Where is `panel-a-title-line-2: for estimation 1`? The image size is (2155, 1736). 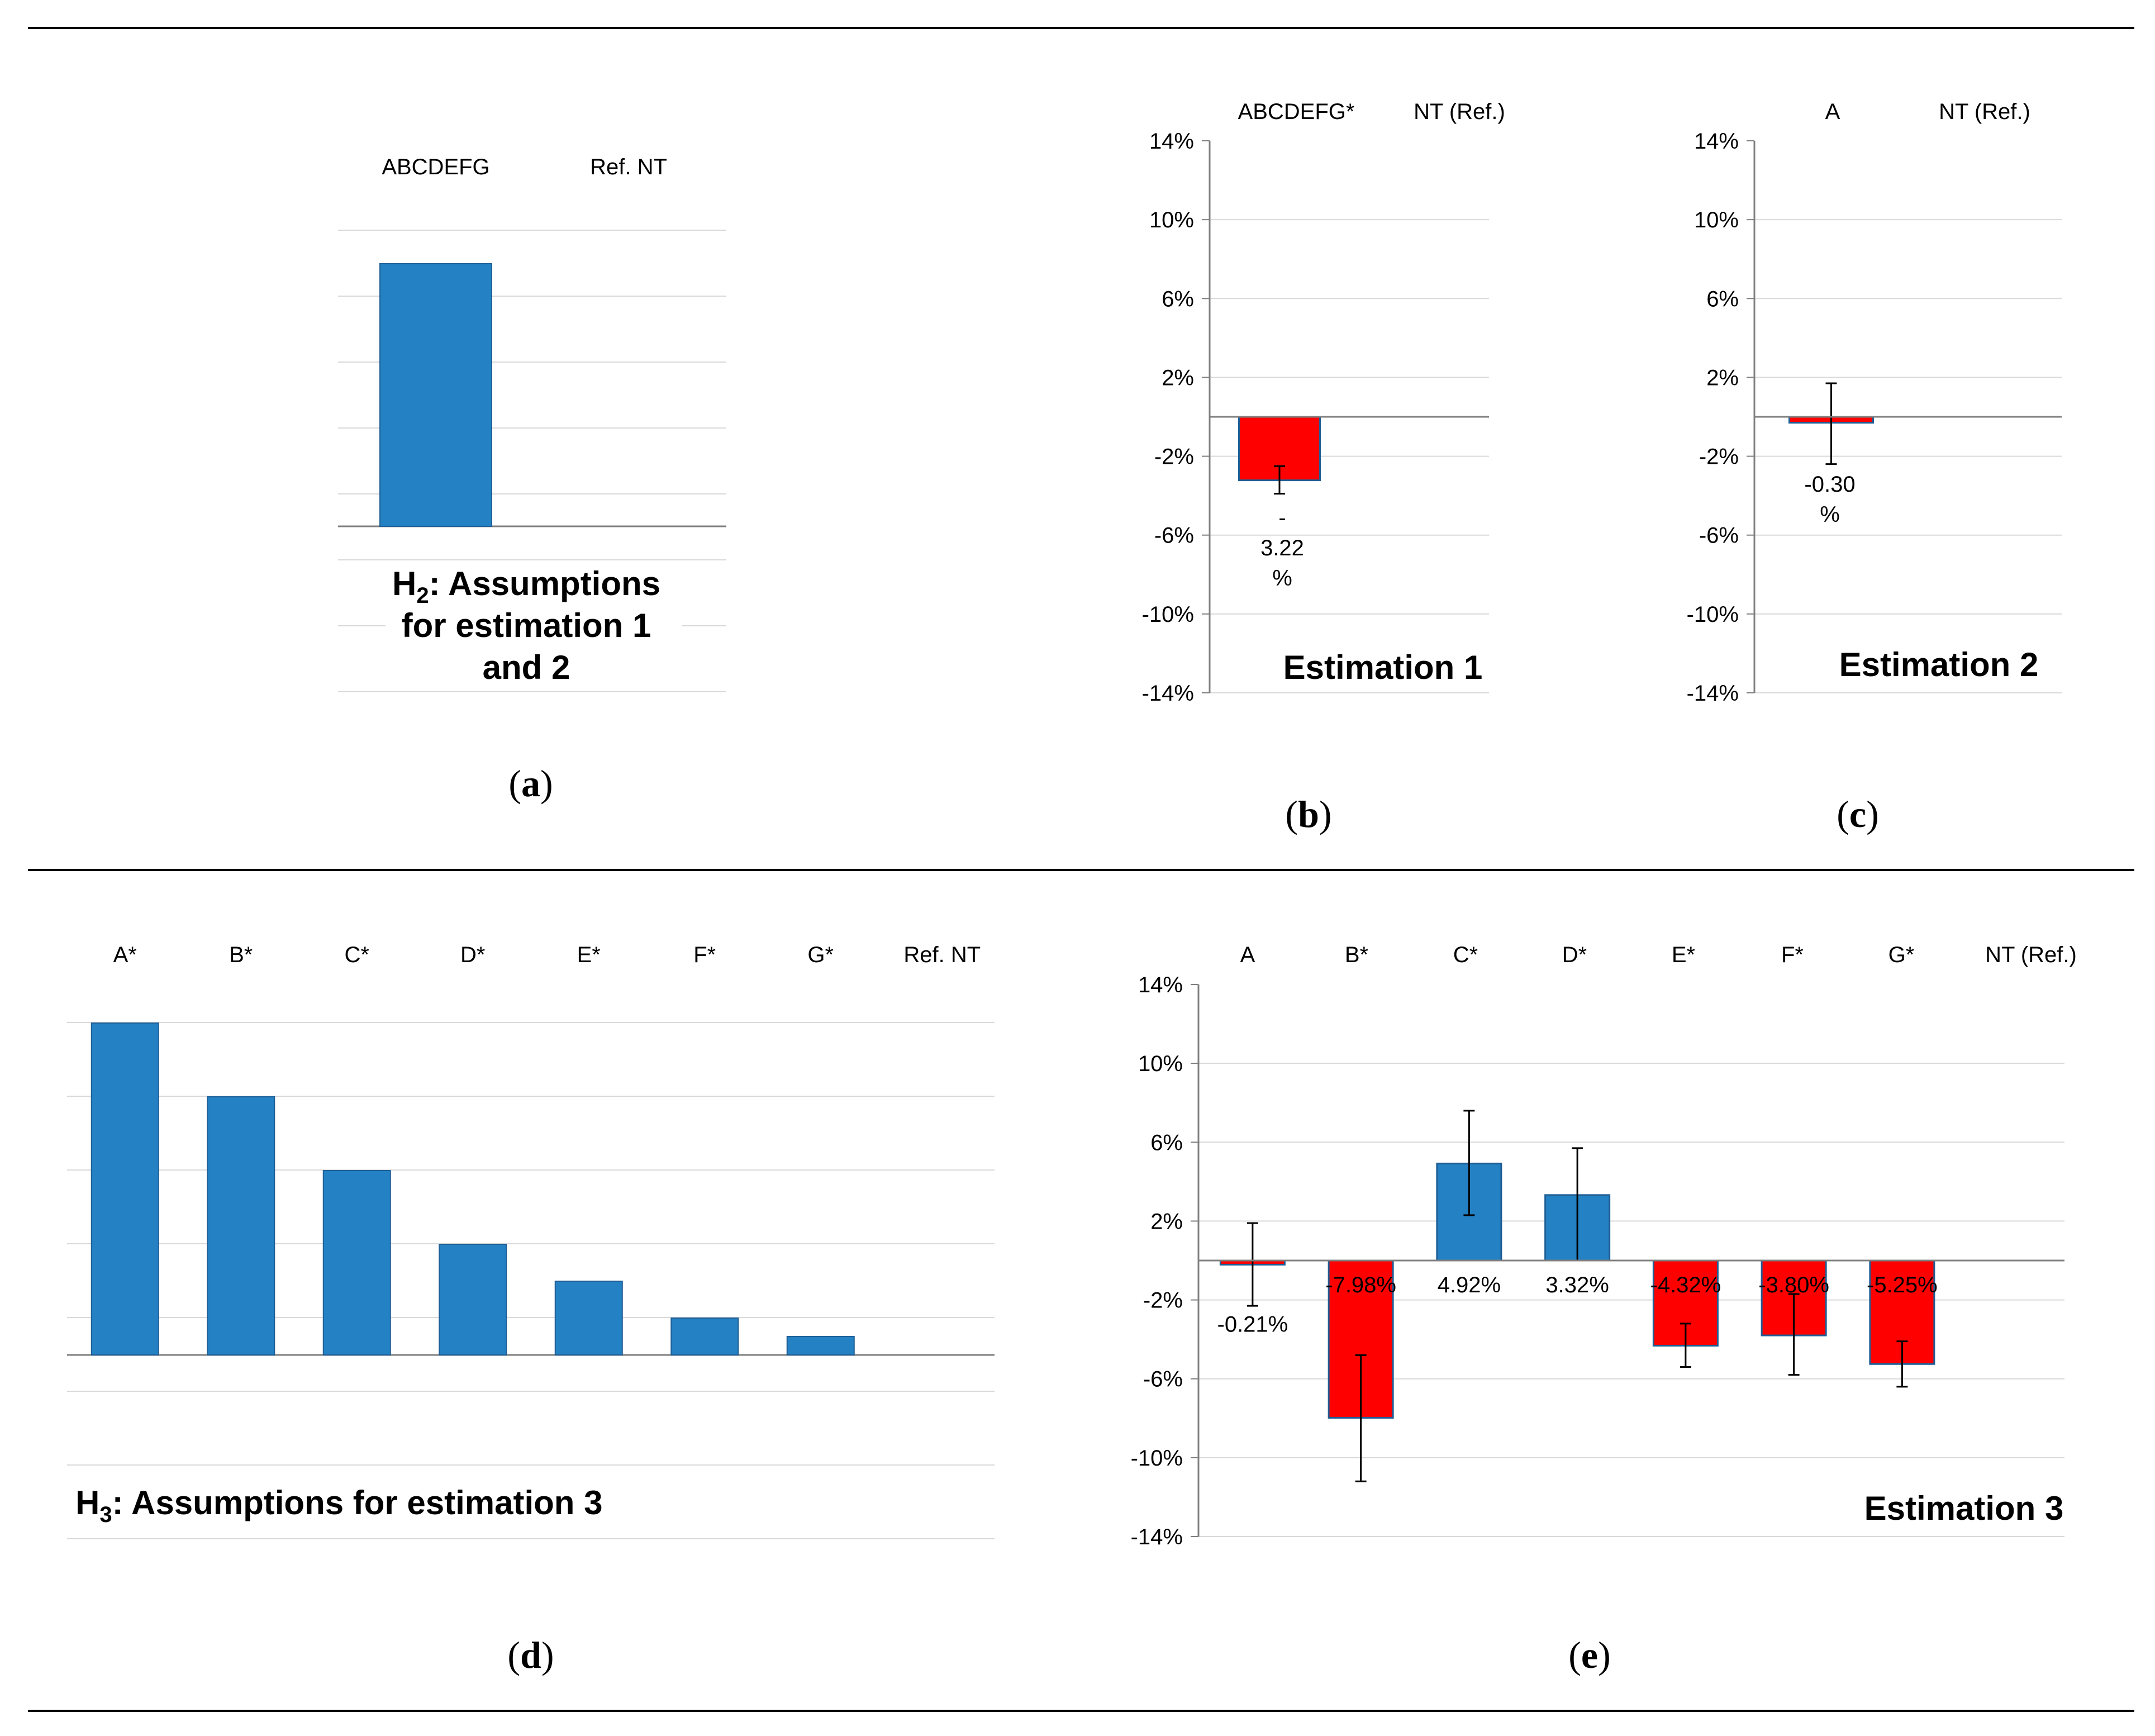
panel-a-title-line-2: for estimation 1 is located at coordinates (526, 625).